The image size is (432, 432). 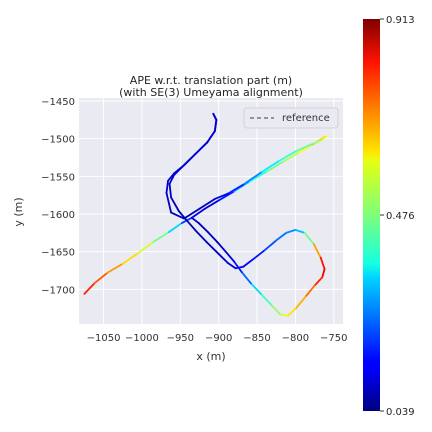 What do you see at coordinates (142, 338) in the screenshot?
I see `x-tick-label: −1000` at bounding box center [142, 338].